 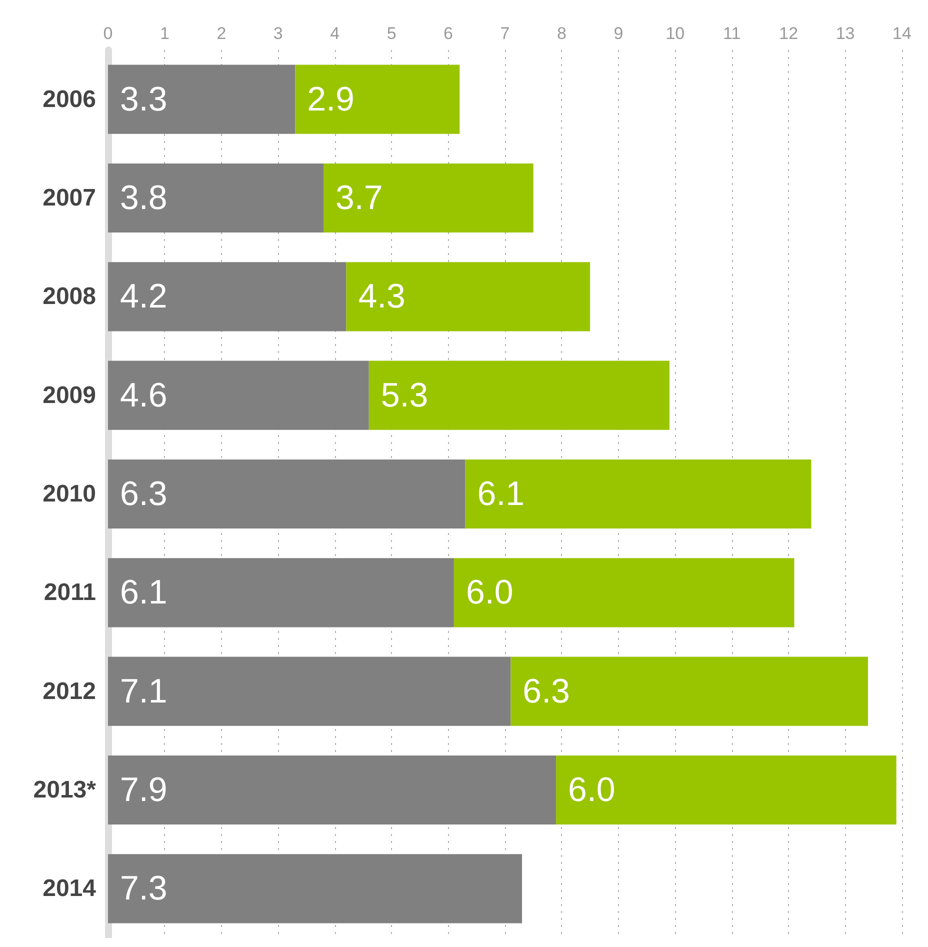 I want to click on x-tick-label: 4, so click(x=335, y=33).